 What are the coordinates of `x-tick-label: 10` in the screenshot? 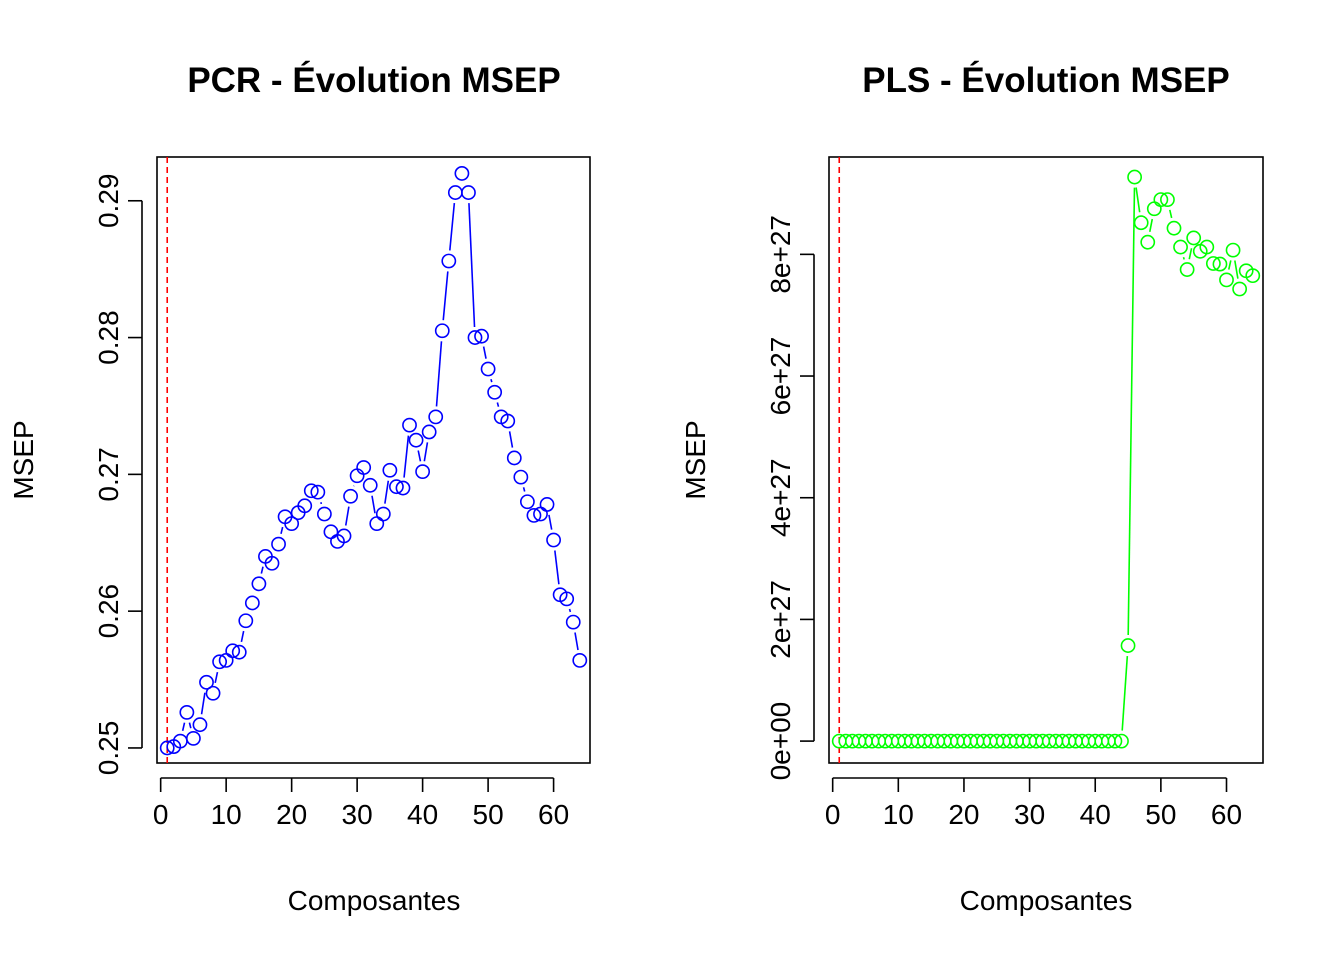 It's located at (898, 814).